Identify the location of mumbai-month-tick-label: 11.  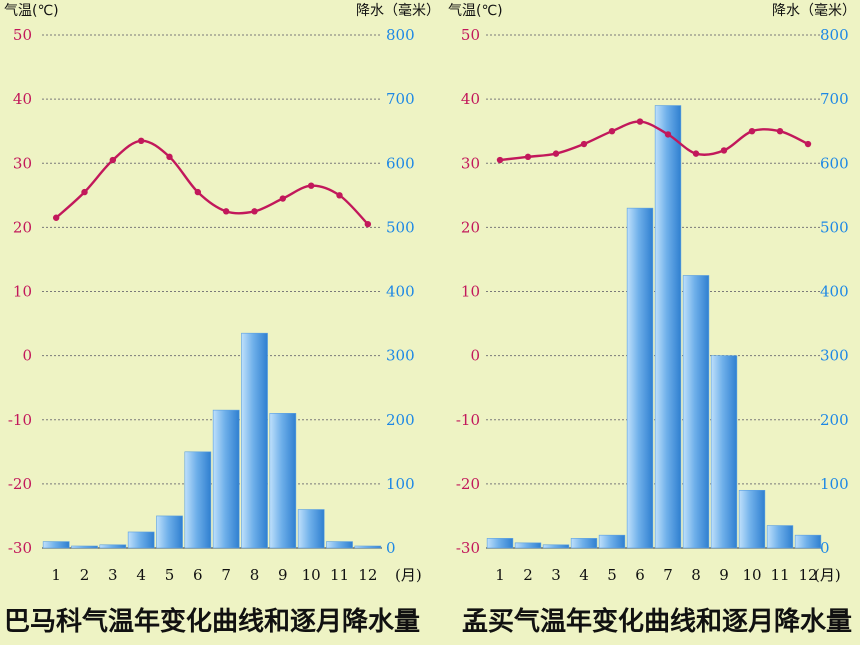
(779, 575).